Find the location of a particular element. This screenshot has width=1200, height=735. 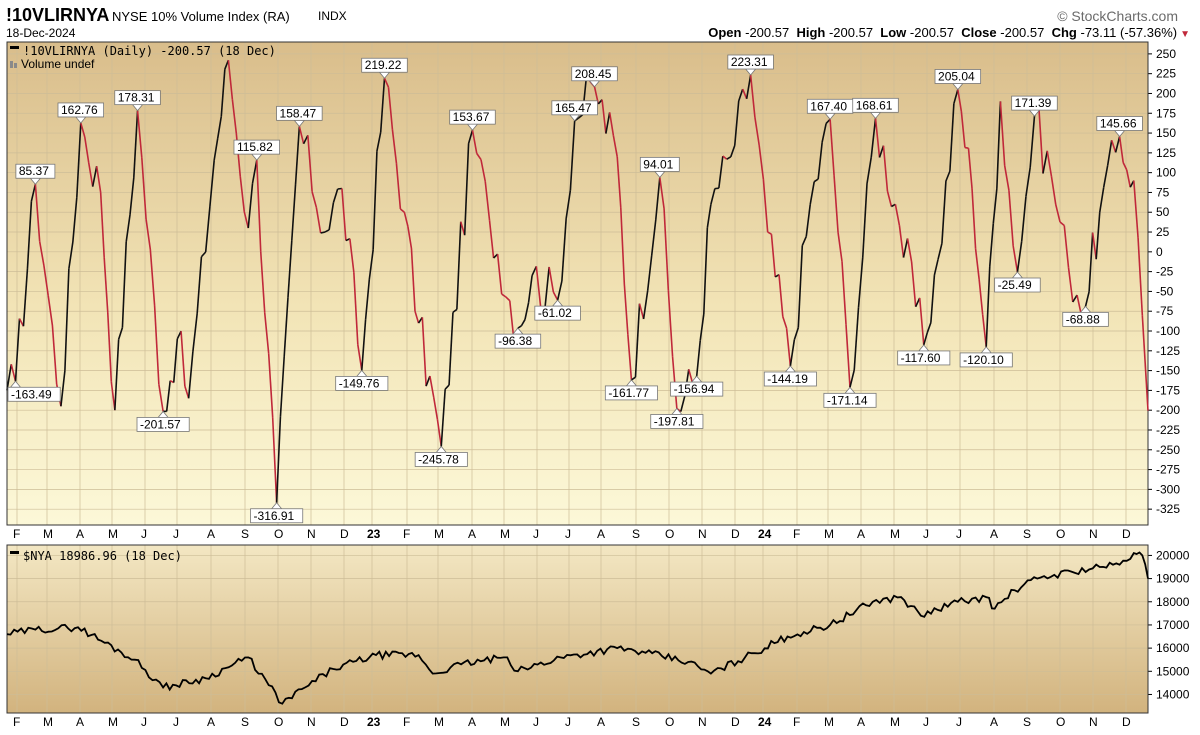

label-text: -161.77 is located at coordinates (628, 393).